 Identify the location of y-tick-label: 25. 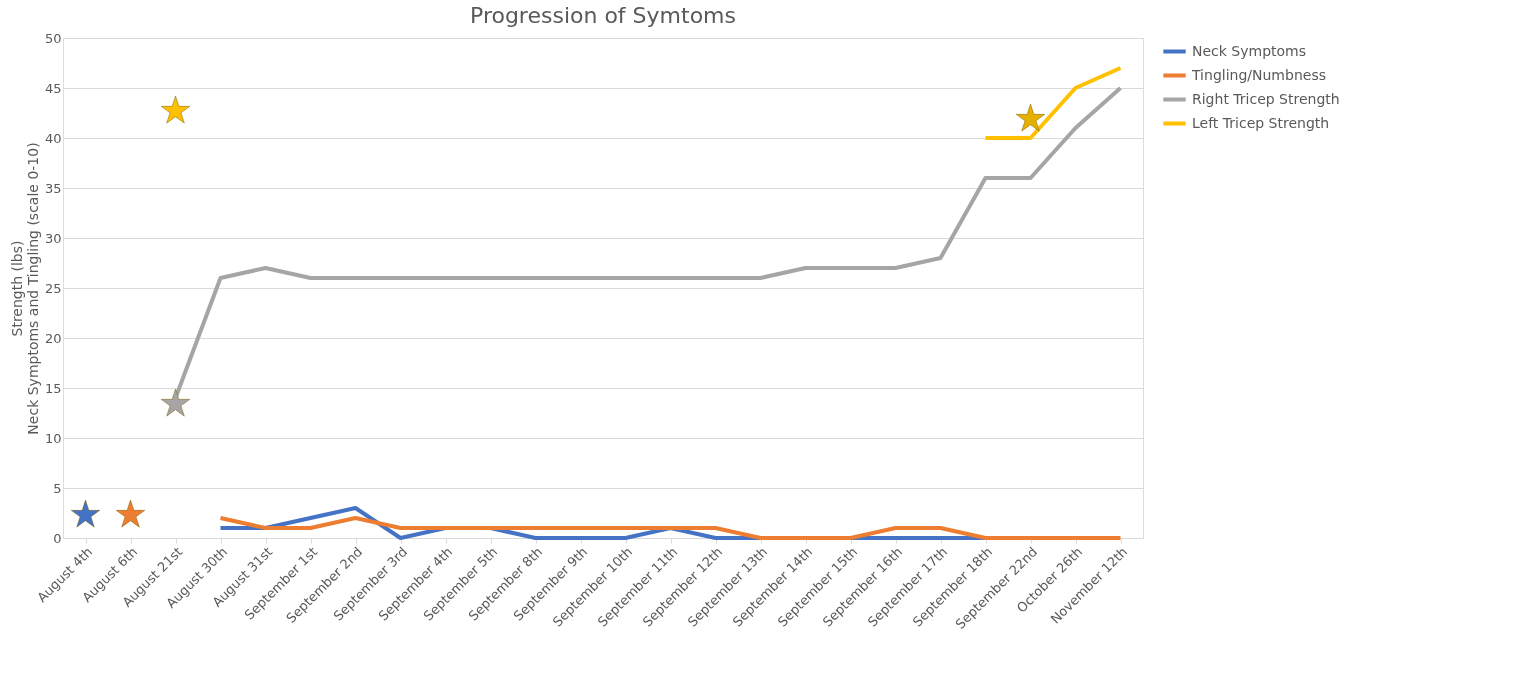
(53, 288).